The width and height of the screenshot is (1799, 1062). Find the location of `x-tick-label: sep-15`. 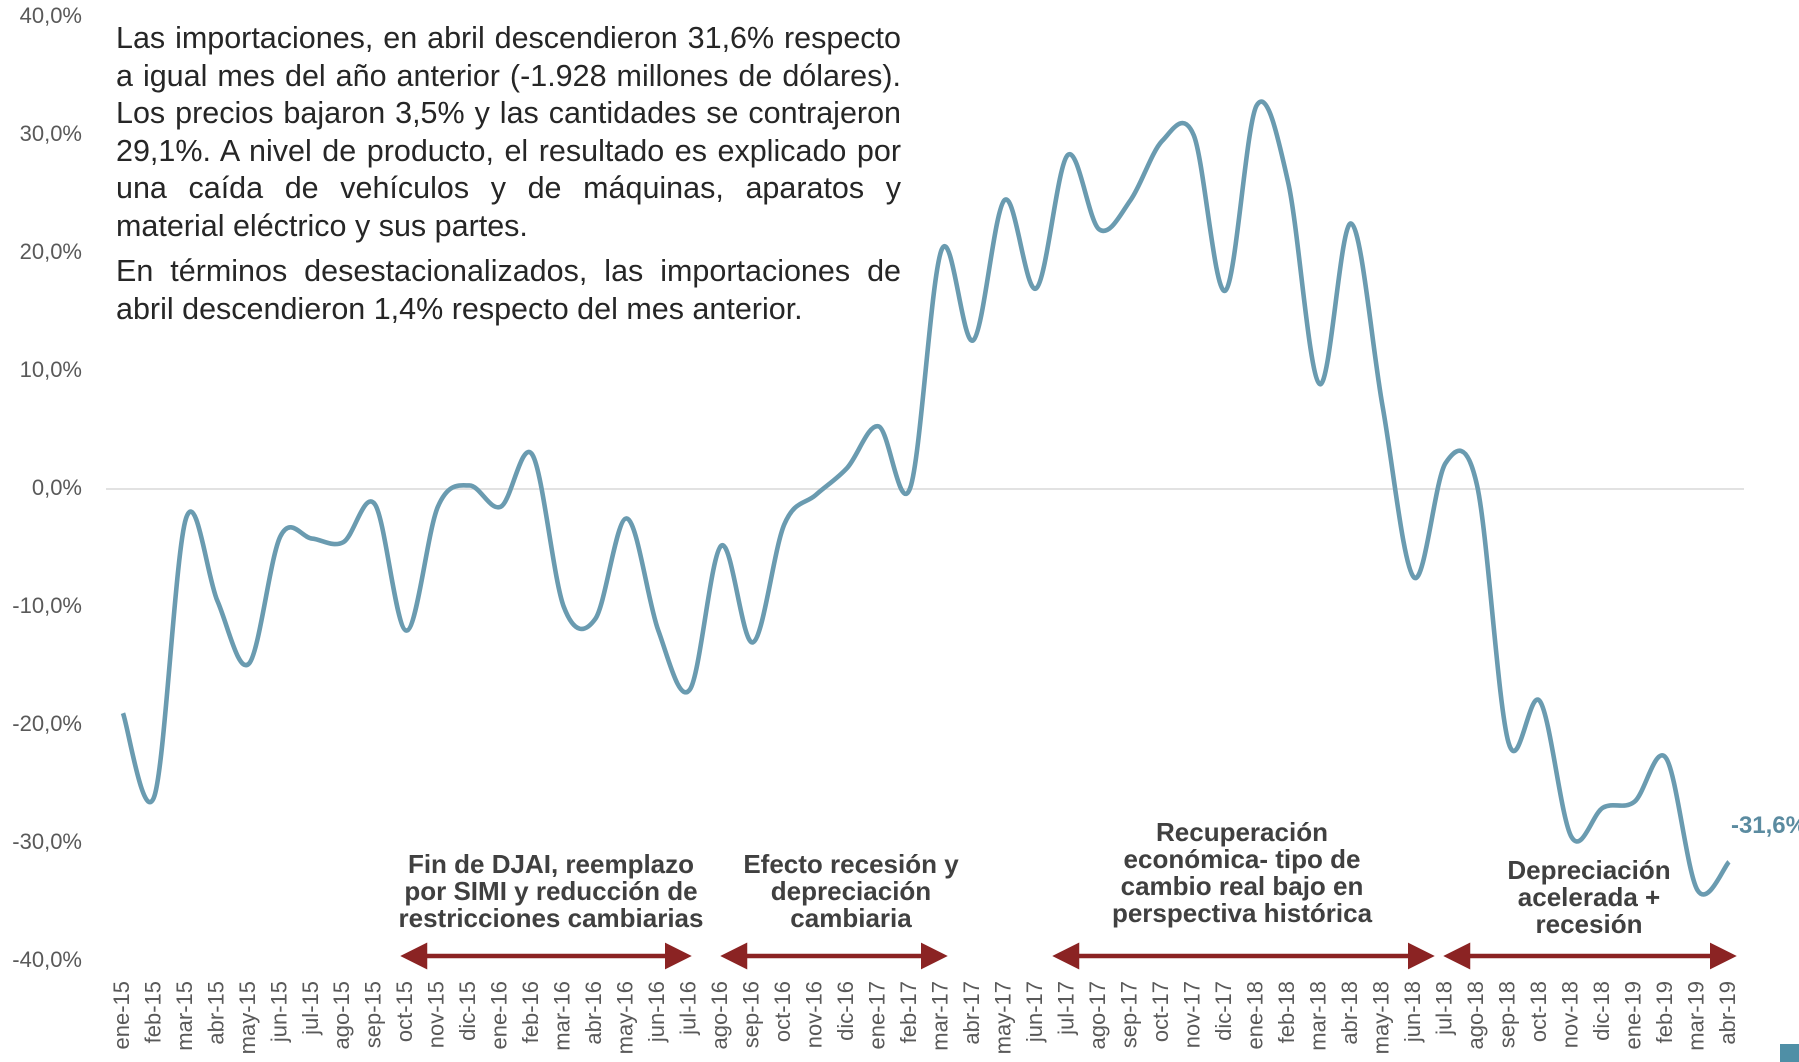

x-tick-label: sep-15 is located at coordinates (373, 1014).